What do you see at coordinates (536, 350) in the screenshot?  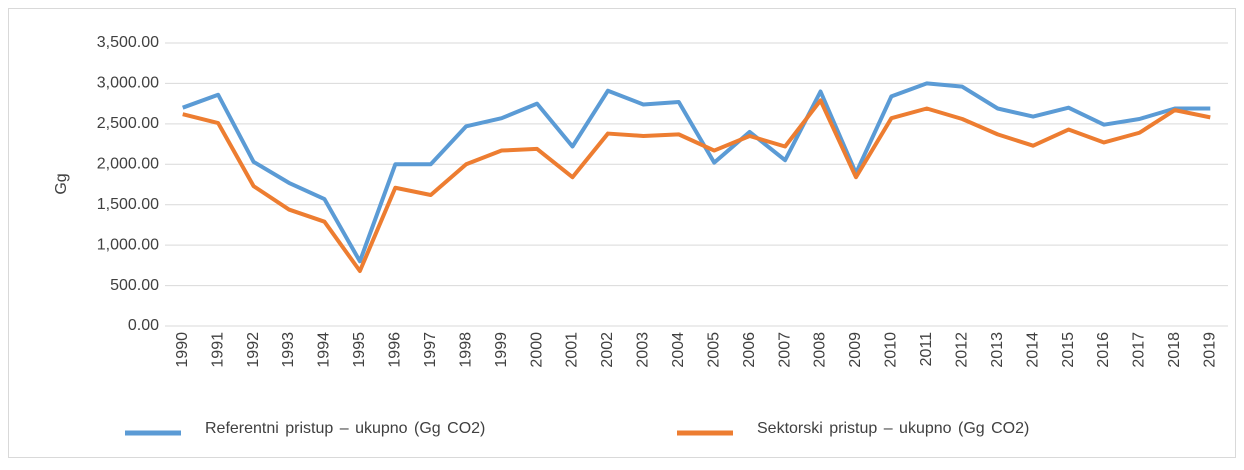 I see `x-tick-label: 2000` at bounding box center [536, 350].